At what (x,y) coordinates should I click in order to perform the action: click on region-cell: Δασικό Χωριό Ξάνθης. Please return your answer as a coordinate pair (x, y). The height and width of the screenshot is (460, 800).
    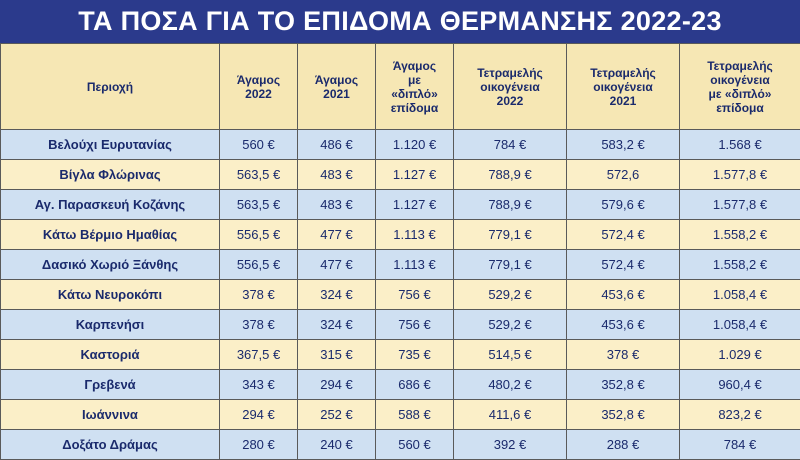
    Looking at the image, I should click on (110, 265).